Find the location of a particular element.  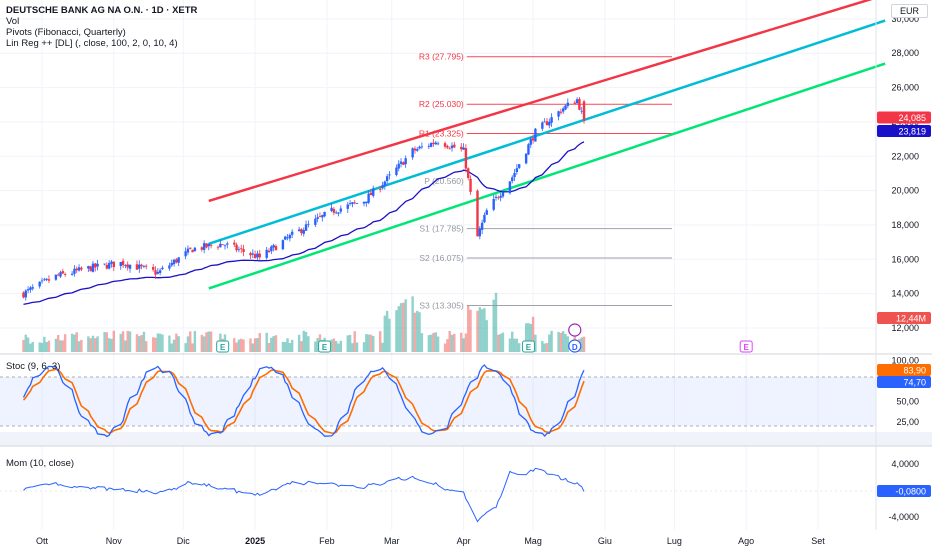

currency-button: EUR is located at coordinates (909, 11).